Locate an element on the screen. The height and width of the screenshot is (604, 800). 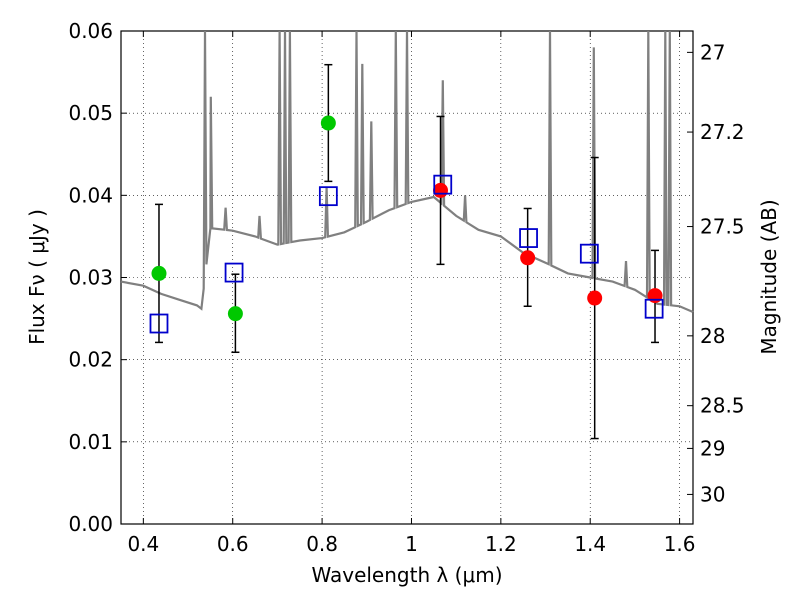
right-tick-label: 30 is located at coordinates (712, 494).